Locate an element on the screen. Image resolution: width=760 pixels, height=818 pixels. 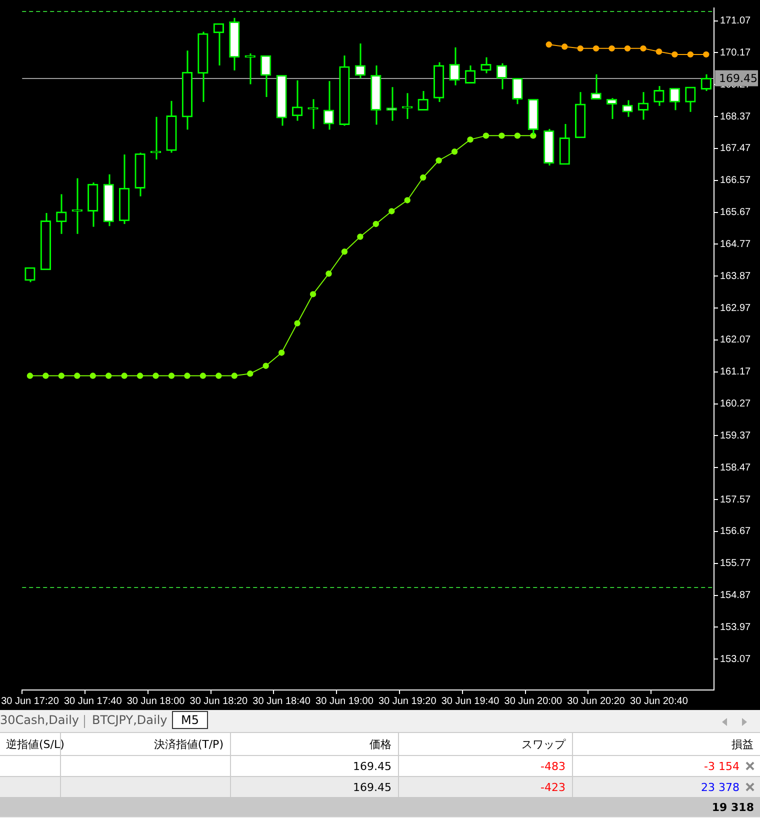
y-tick-label: 155.77 is located at coordinates (736, 564).